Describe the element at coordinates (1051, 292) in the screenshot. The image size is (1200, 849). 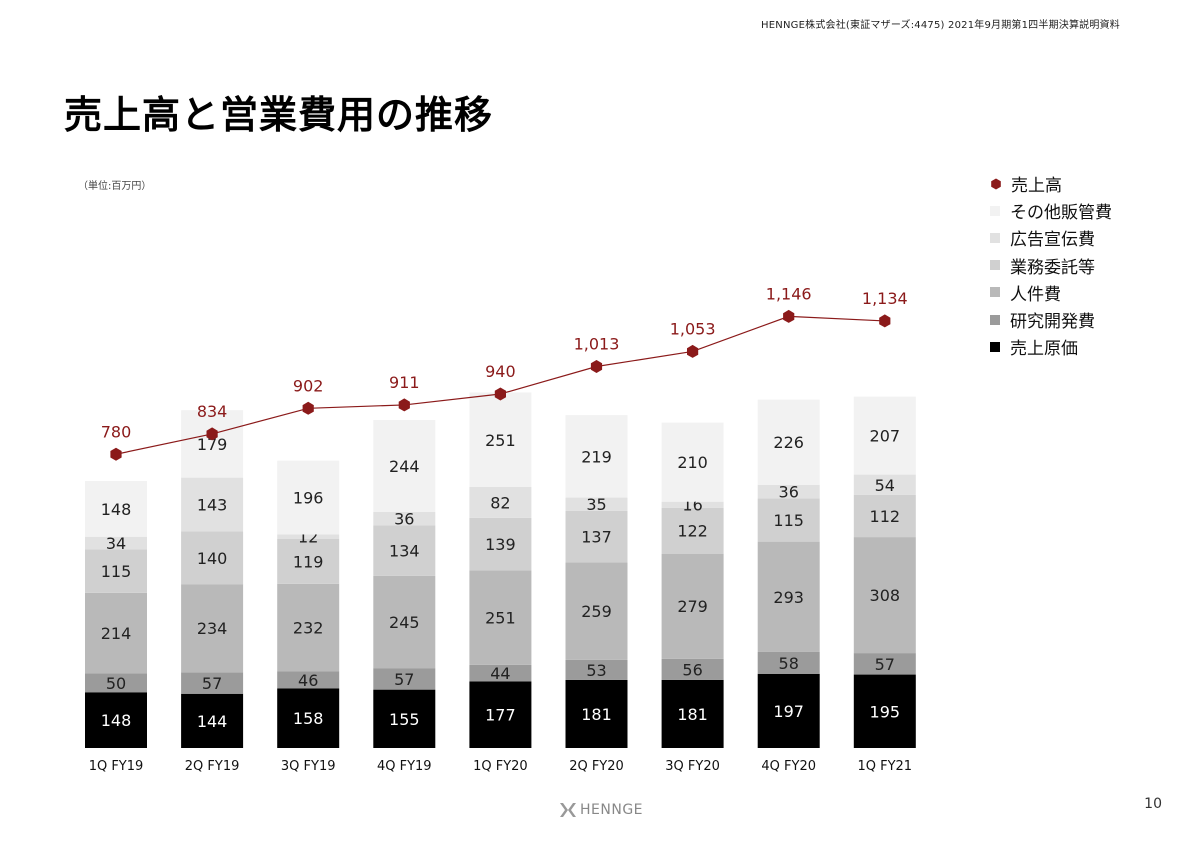
I see `legend-item-personnel: 人件費` at that location.